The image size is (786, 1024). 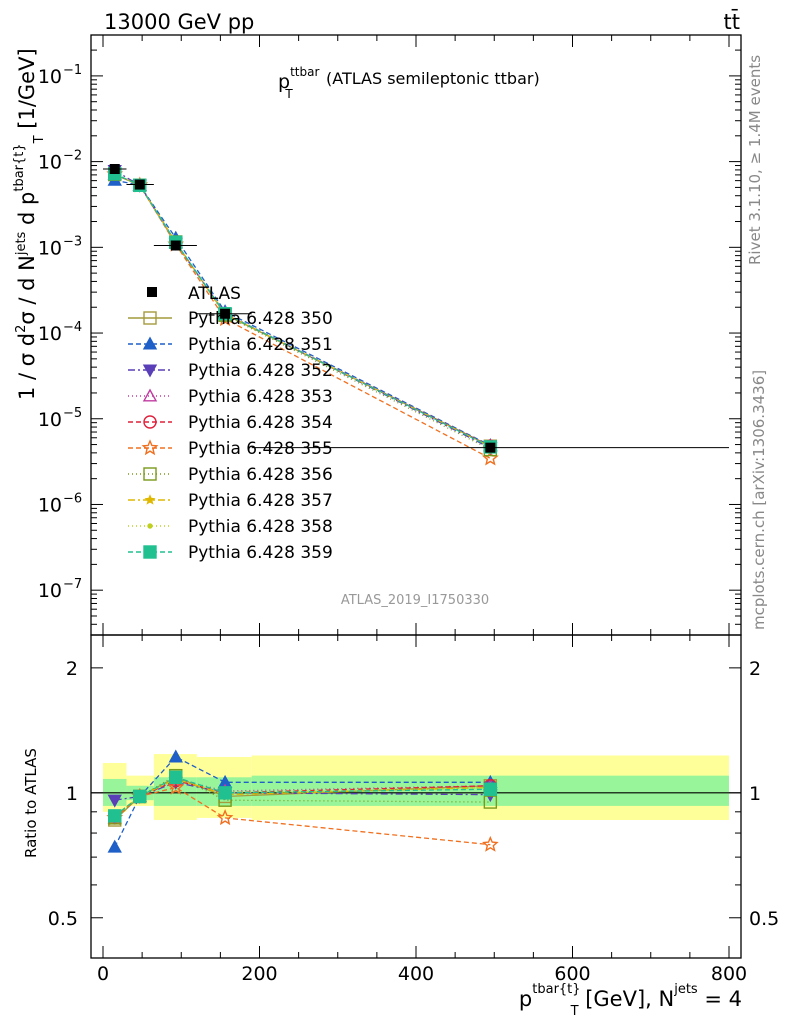 I want to click on x-tick-label: 400, so click(x=416, y=974).